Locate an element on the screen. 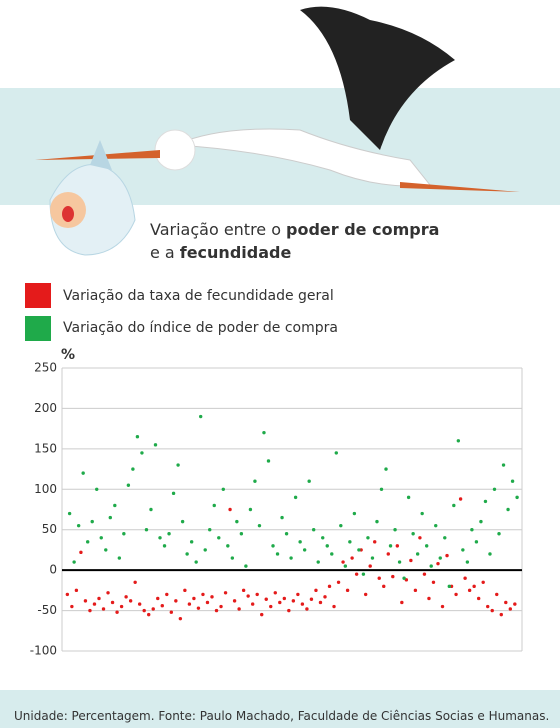 This screenshot has height=728, width=560. title-bold: poder de compra is located at coordinates (363, 229).